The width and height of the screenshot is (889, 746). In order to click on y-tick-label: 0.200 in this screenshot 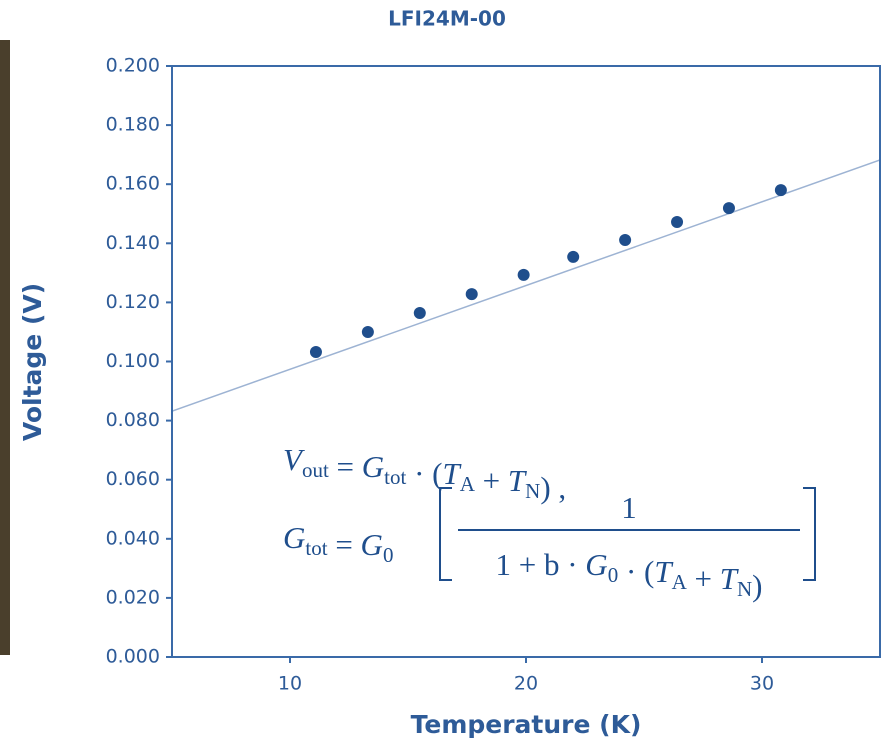, I will do `click(133, 66)`.